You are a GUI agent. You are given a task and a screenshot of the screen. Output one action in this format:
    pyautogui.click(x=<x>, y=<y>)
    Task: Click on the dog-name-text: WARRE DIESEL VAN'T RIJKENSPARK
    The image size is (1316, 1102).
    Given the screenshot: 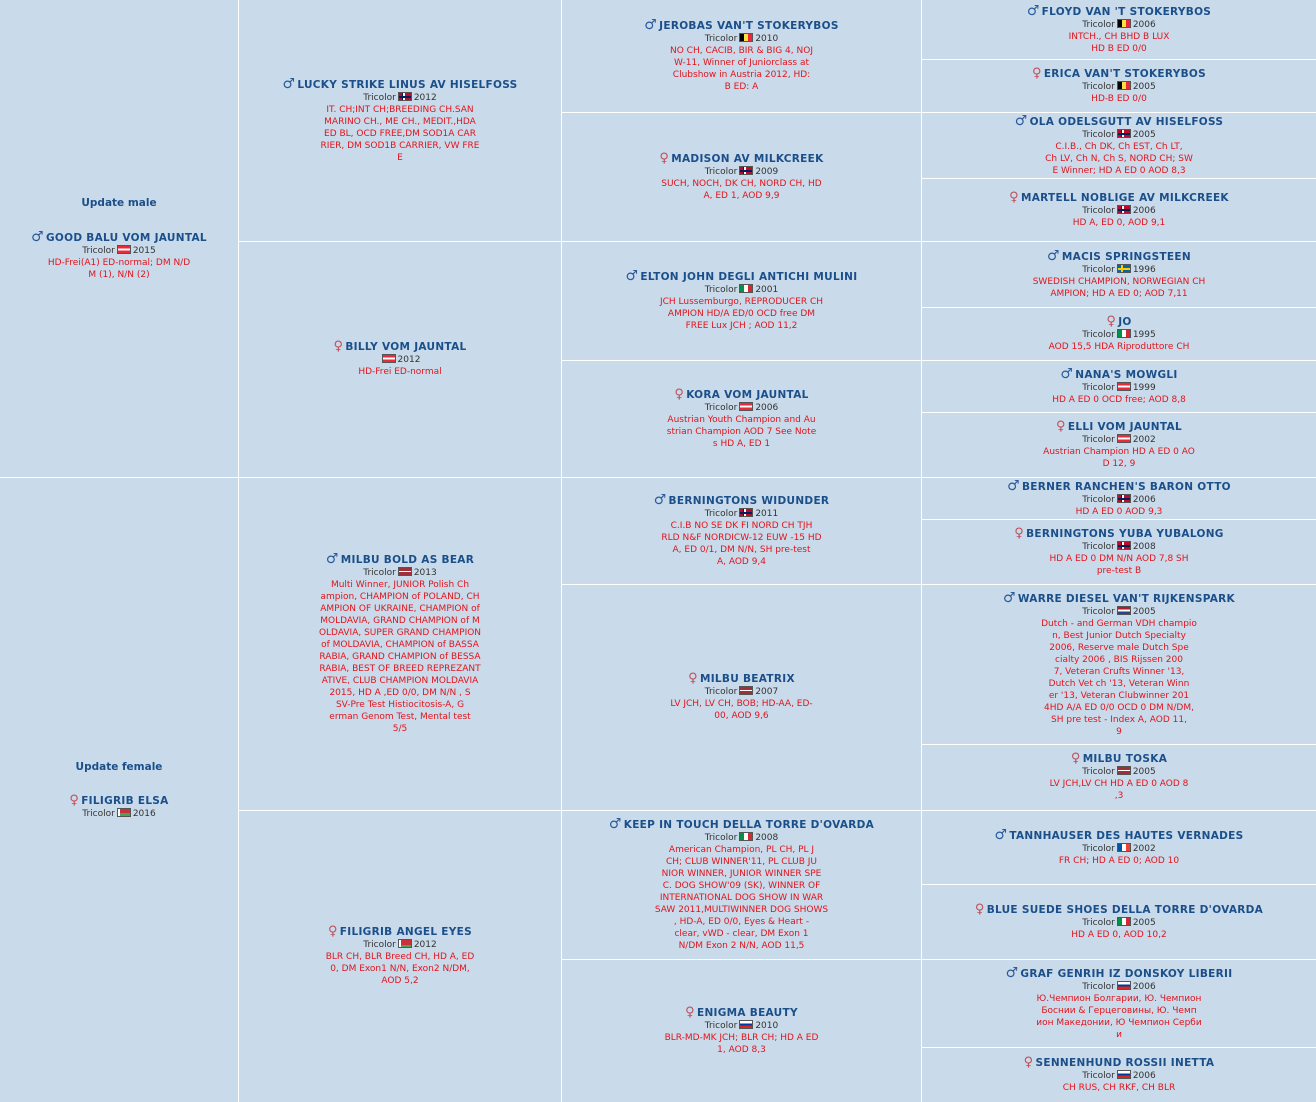 What is the action you would take?
    pyautogui.click(x=1126, y=598)
    